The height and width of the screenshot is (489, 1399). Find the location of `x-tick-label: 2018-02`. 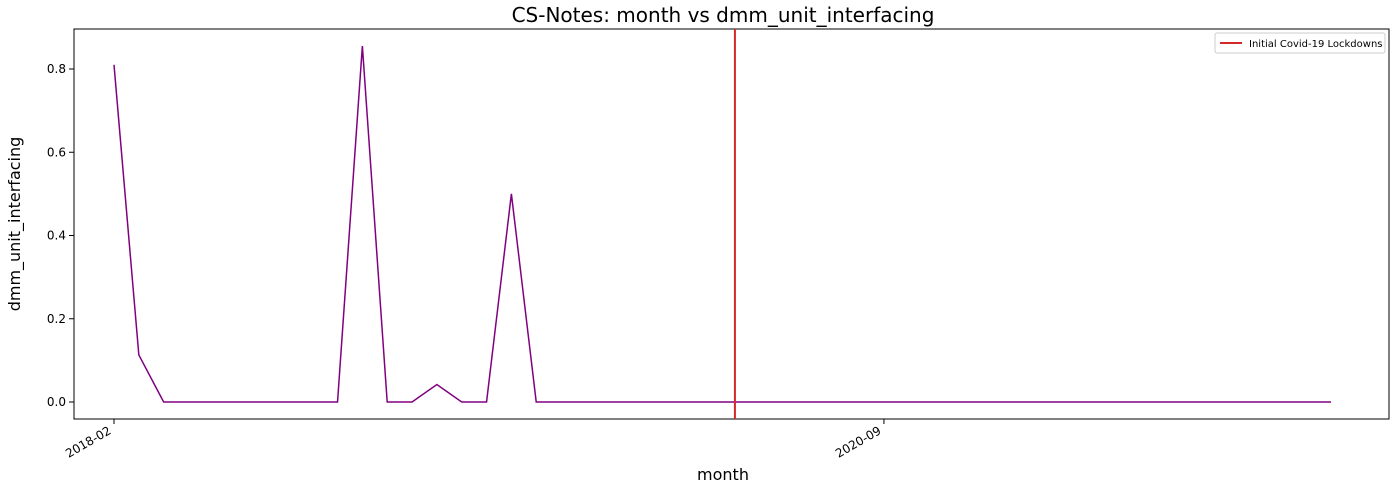

x-tick-label: 2018-02 is located at coordinates (88, 441).